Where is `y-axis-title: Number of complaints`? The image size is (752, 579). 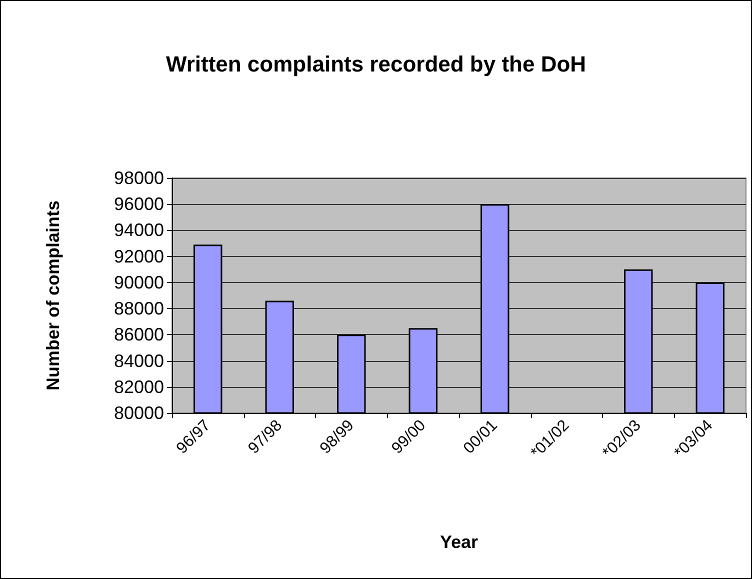 y-axis-title: Number of complaints is located at coordinates (53, 295).